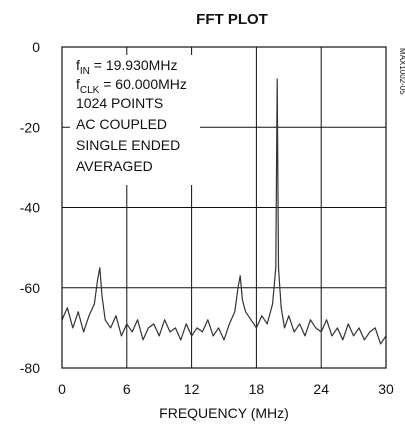 The image size is (405, 431). Describe the element at coordinates (85, 71) in the screenshot. I see `annotation-fin-sub: IN` at that location.